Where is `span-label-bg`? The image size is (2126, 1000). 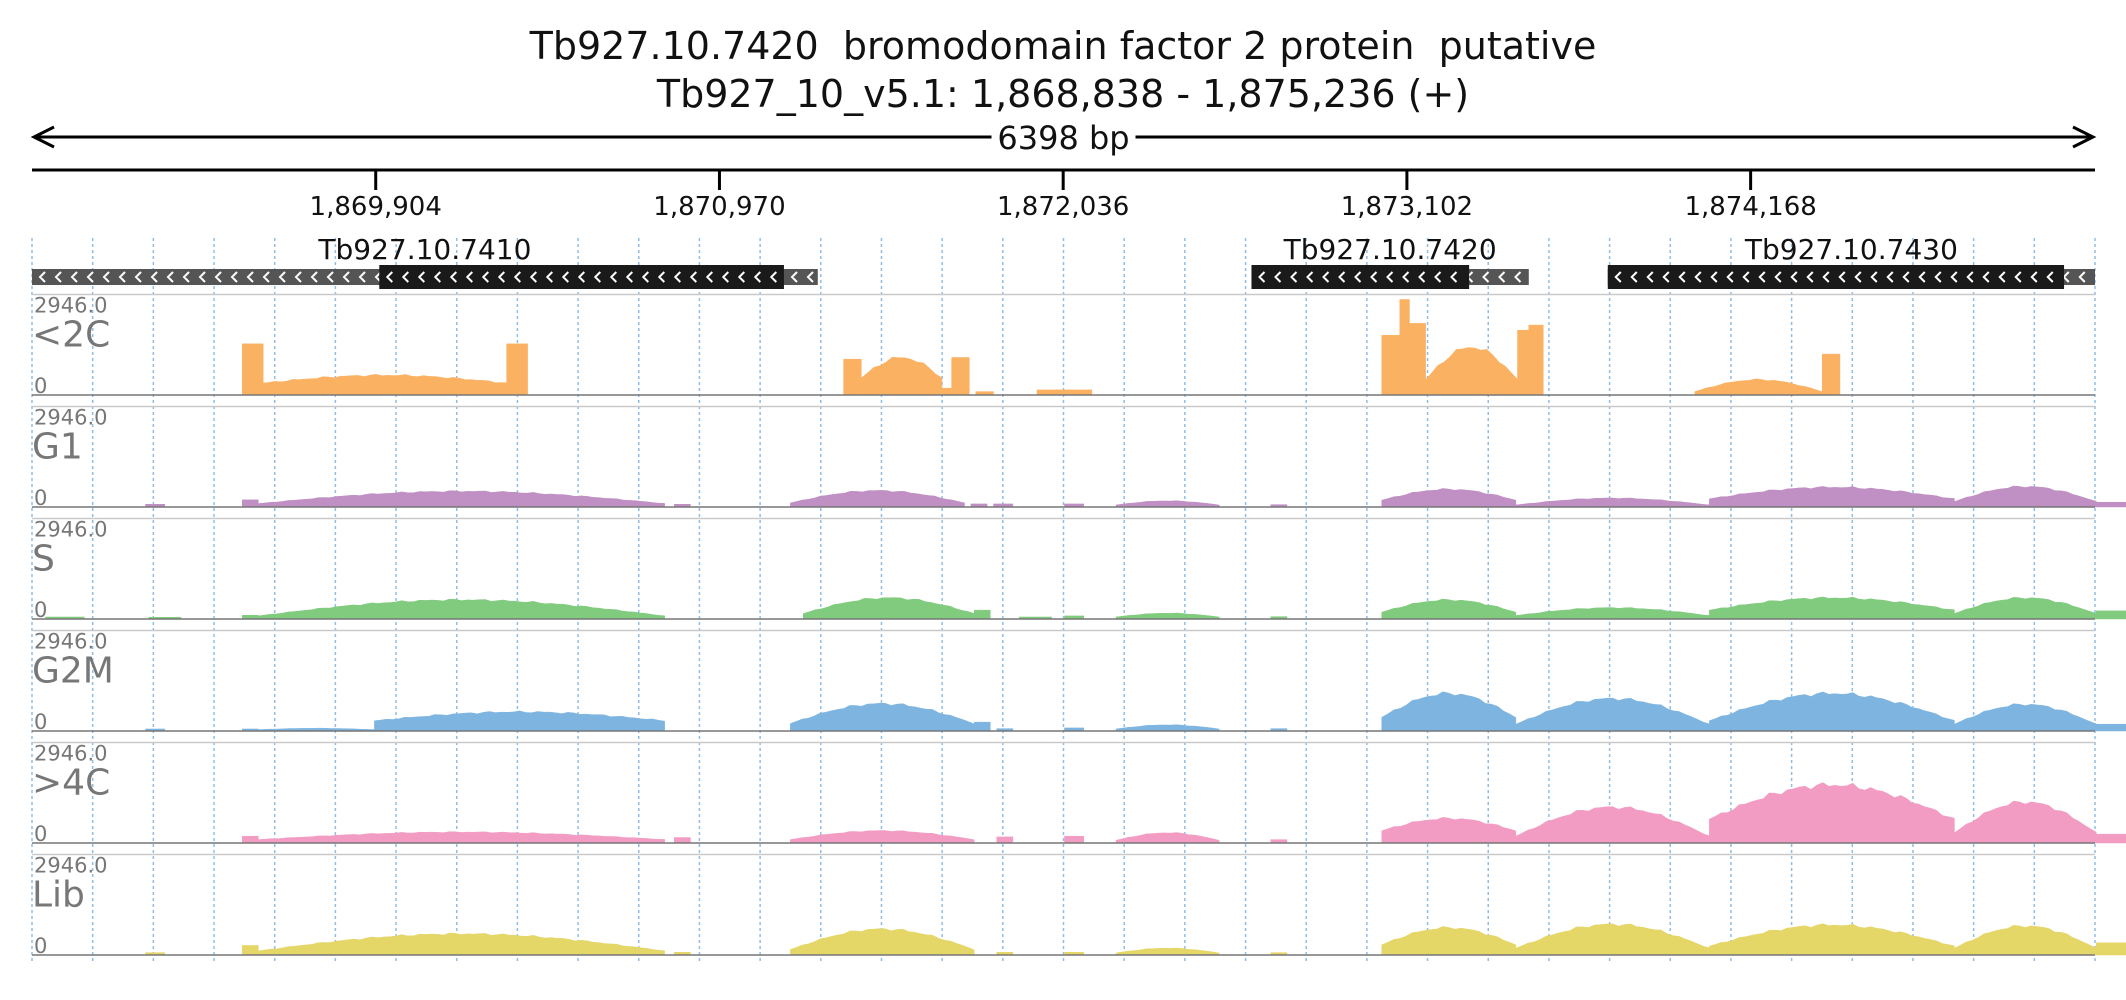 span-label-bg is located at coordinates (1063, 137).